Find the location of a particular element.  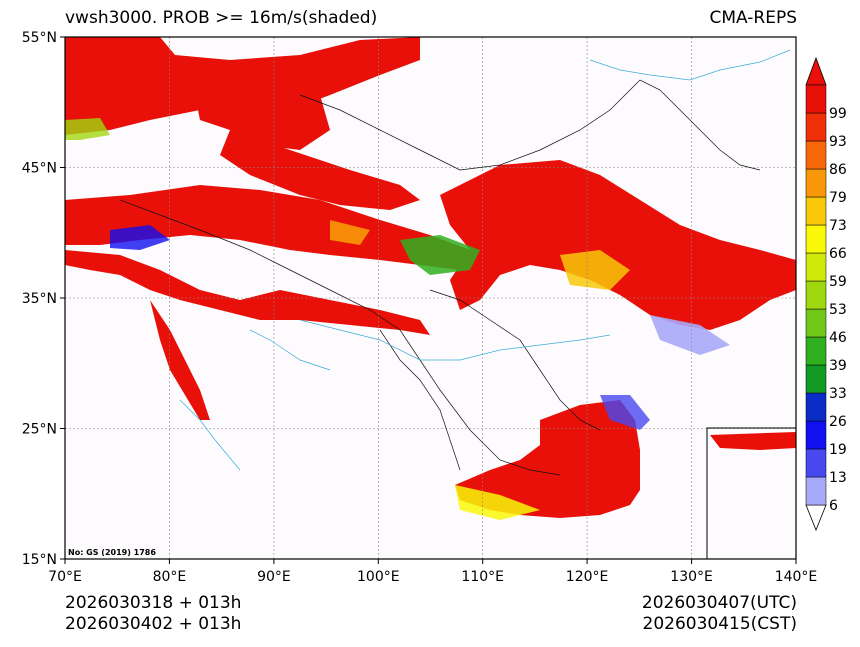

lon-label: 100°E is located at coordinates (378, 577).